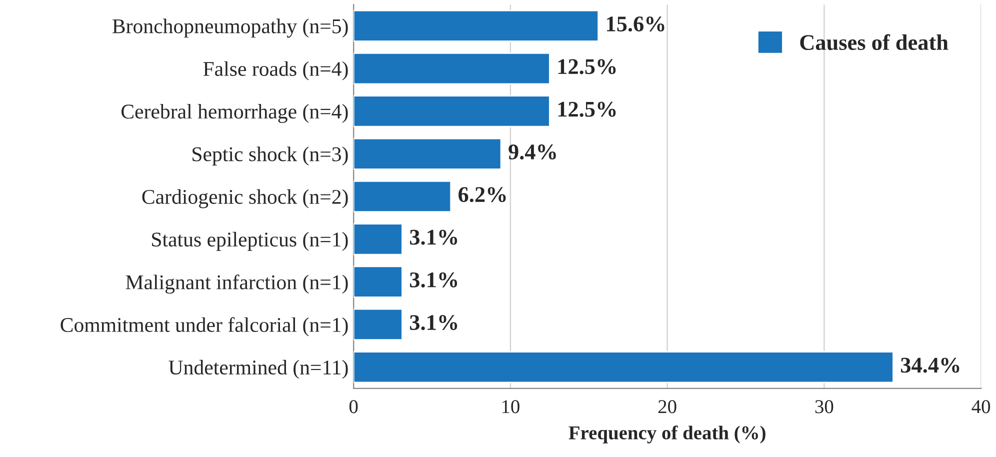 This screenshot has height=457, width=996. Describe the element at coordinates (250, 241) in the screenshot. I see `y-tick-label: Status epilepticus (n=1)` at that location.